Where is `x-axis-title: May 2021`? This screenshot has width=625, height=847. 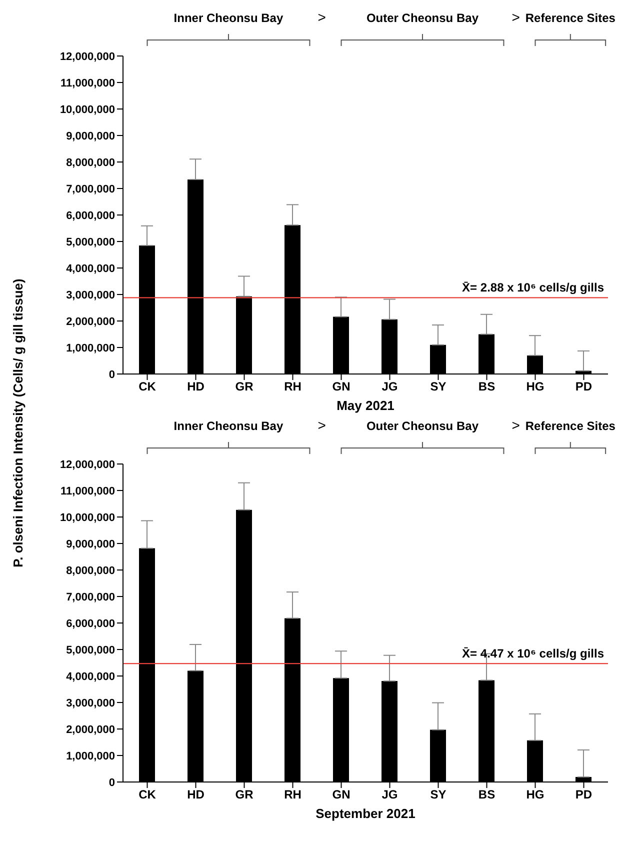 x-axis-title: May 2021 is located at coordinates (366, 406).